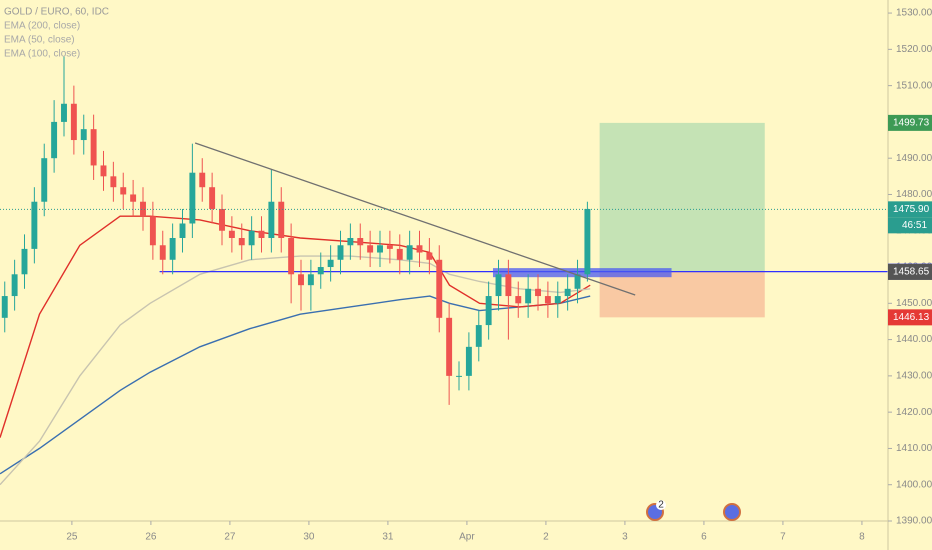  Describe the element at coordinates (661, 505) in the screenshot. I see `event-badge: 2` at that location.